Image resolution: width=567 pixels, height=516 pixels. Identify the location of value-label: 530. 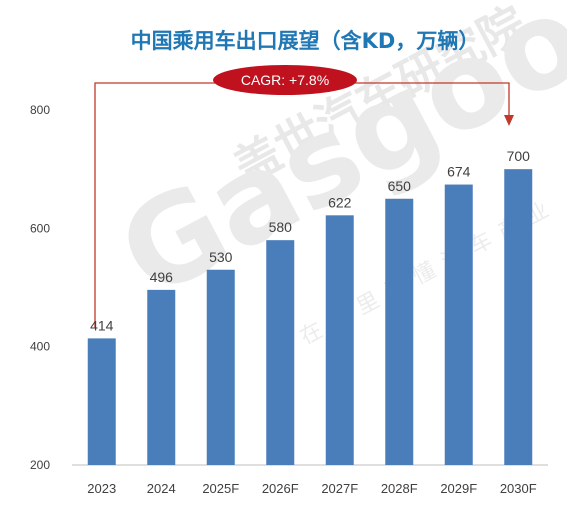
(221, 257).